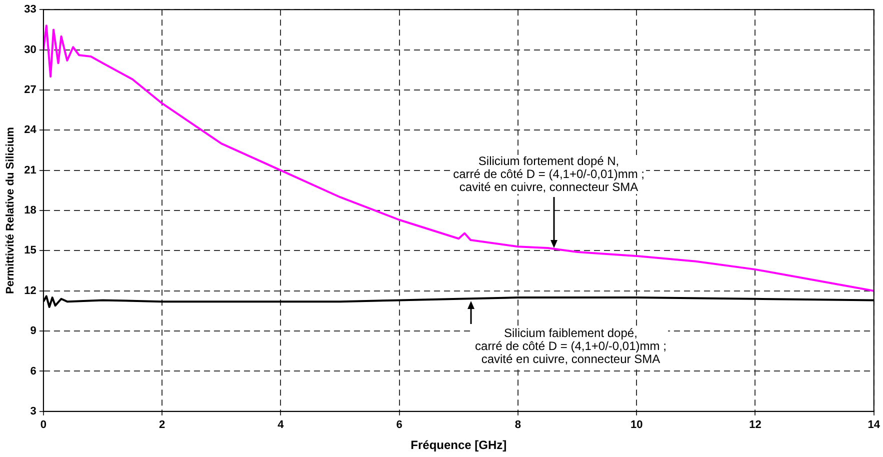  I want to click on y-tick-label: 27, so click(30, 90).